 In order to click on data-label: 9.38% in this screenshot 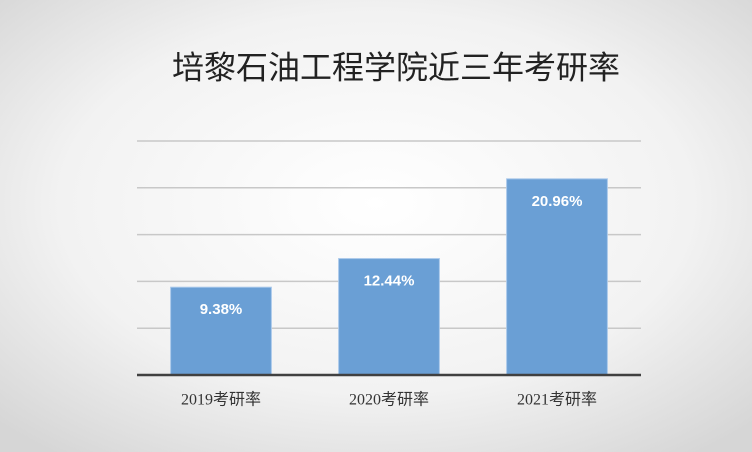, I will do `click(221, 309)`.